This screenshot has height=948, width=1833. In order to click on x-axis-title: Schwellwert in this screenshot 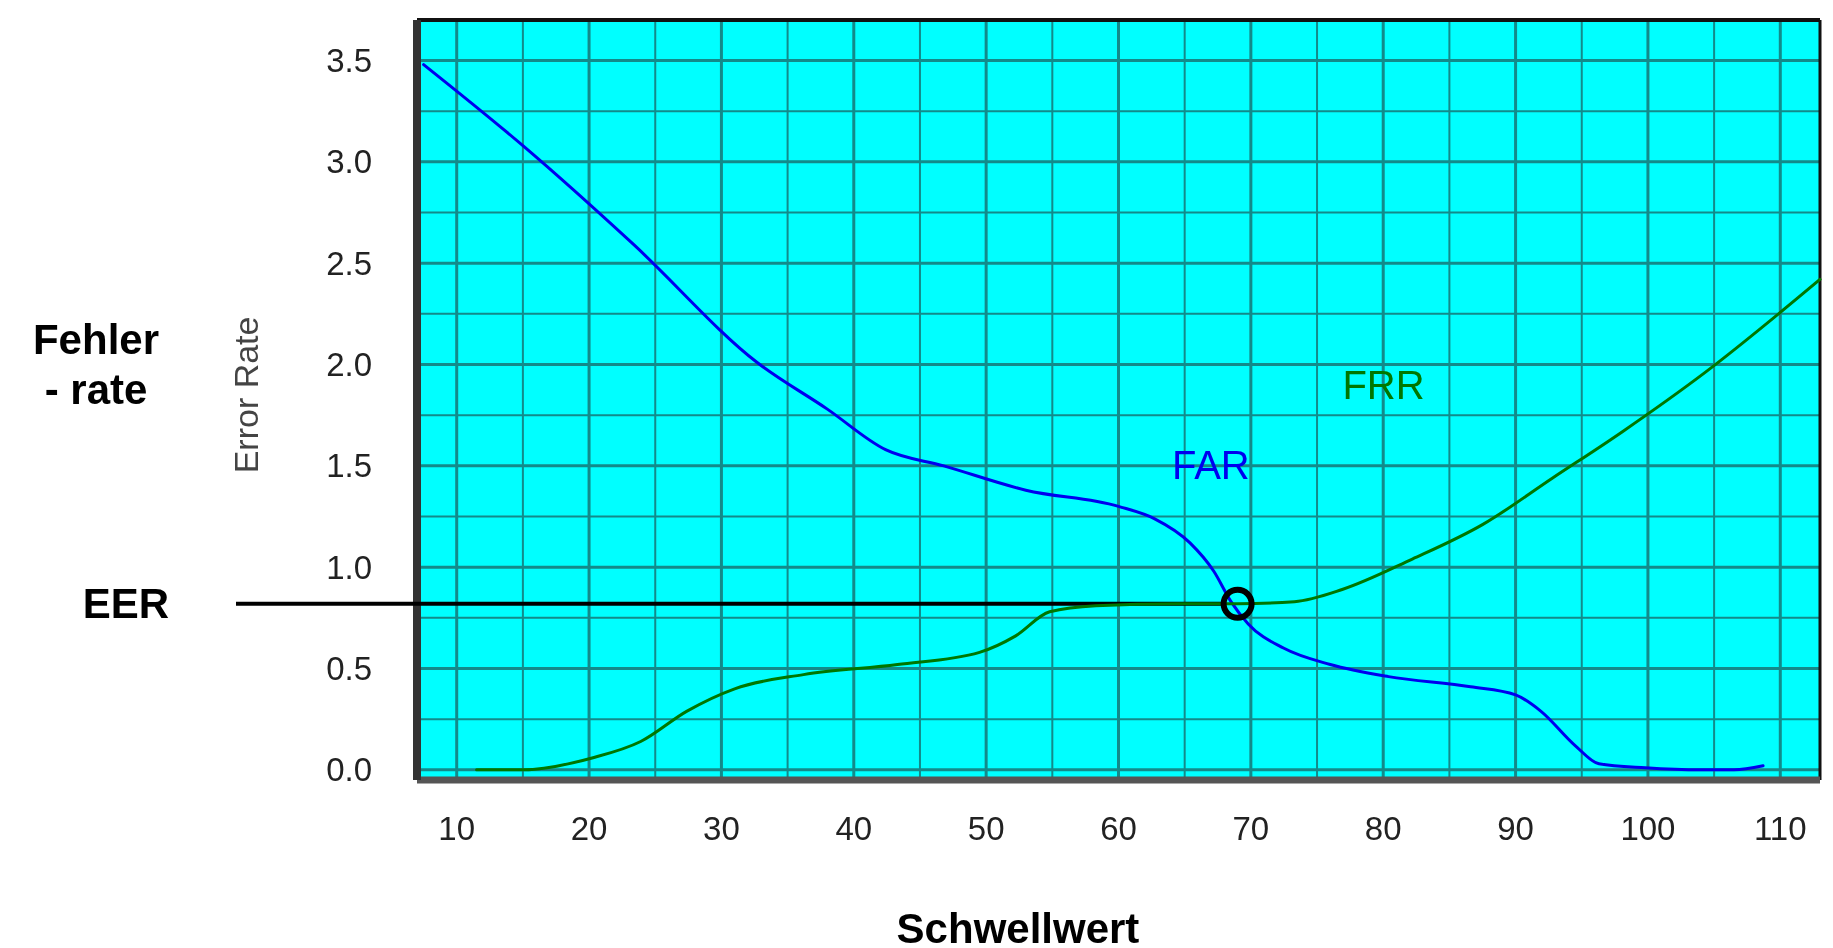, I will do `click(1018, 926)`.